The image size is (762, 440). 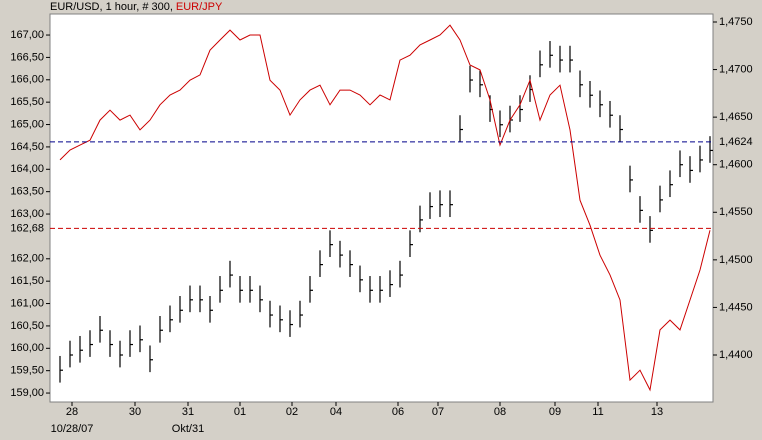 I want to click on y-tick-label: 165,50, so click(x=27, y=102).